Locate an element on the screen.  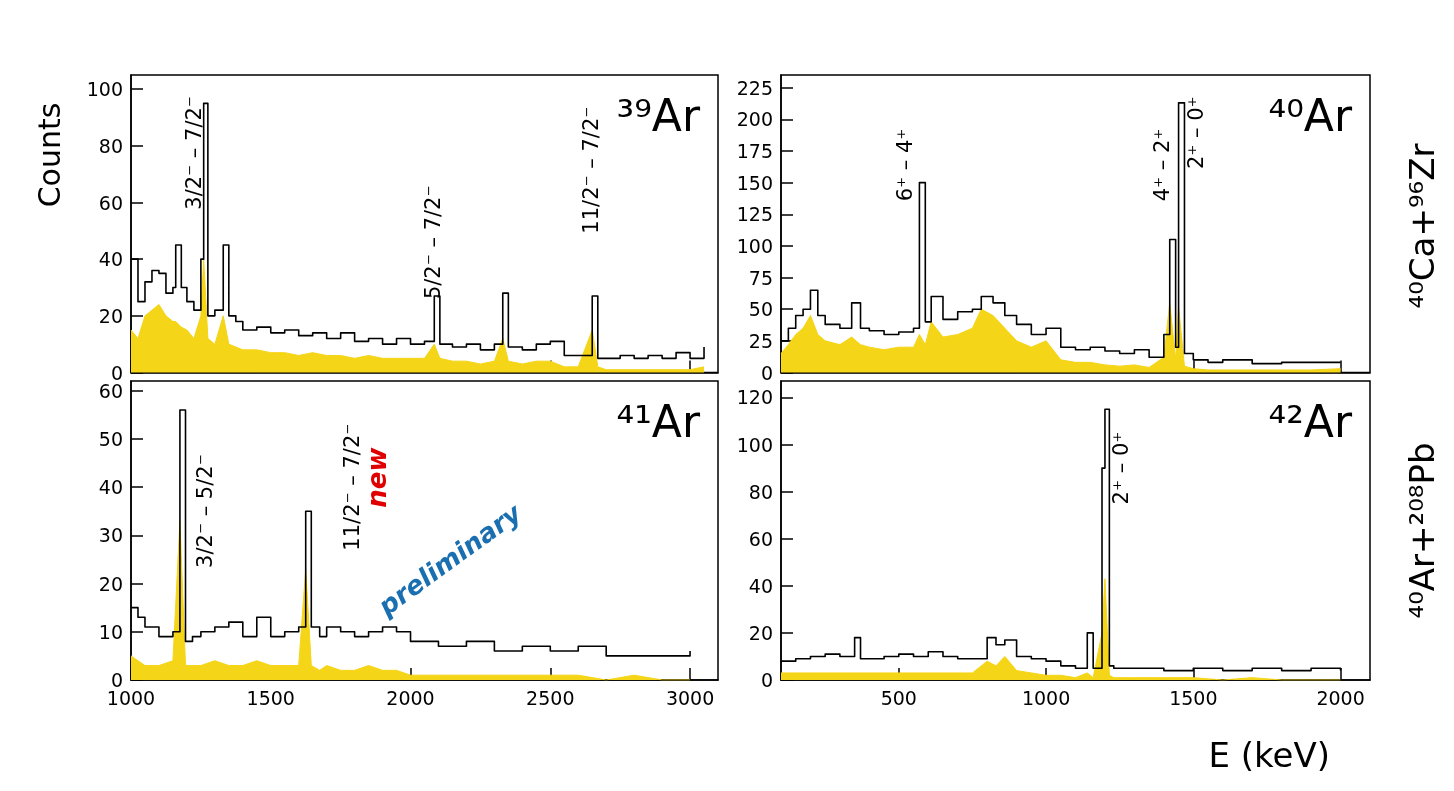
annotation: 3/2⁻ – 7/2⁻ is located at coordinates (193, 153).